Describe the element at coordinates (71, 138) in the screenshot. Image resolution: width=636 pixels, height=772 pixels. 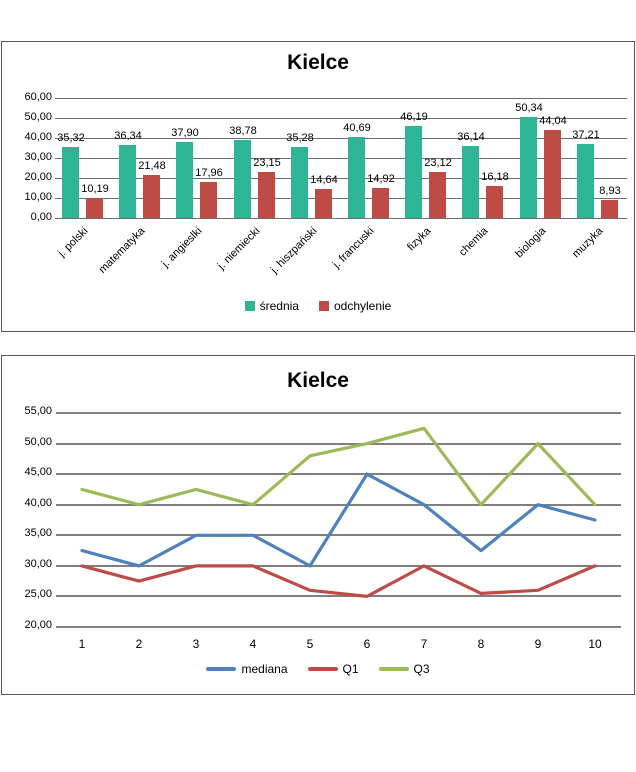
I see `bar-value-label: 35,32` at that location.